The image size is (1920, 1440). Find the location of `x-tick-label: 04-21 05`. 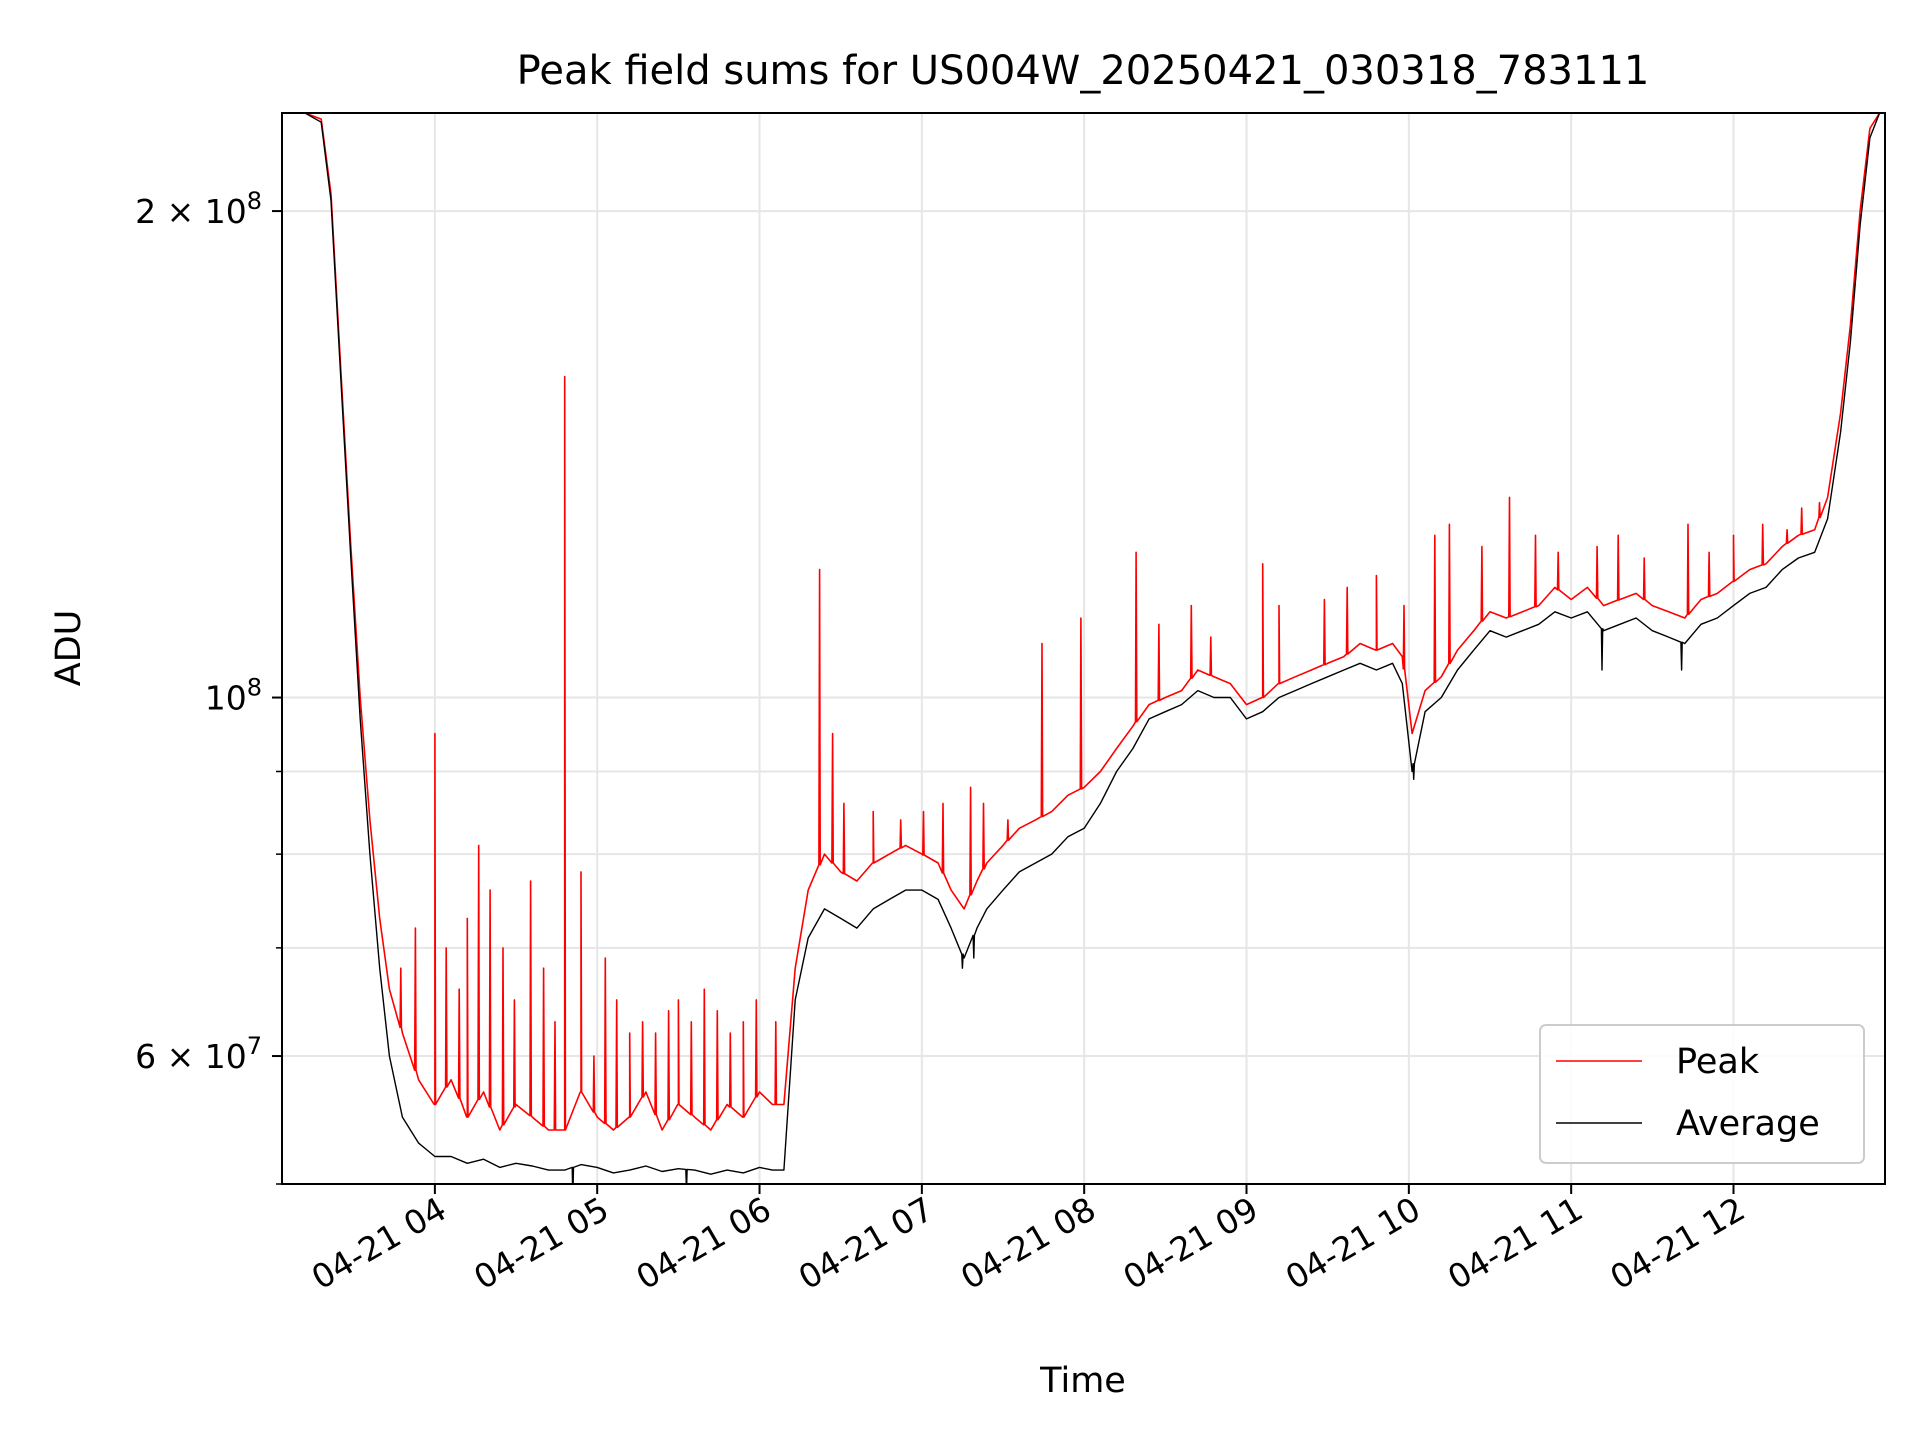

x-tick-label: 04-21 05 is located at coordinates (541, 1243).